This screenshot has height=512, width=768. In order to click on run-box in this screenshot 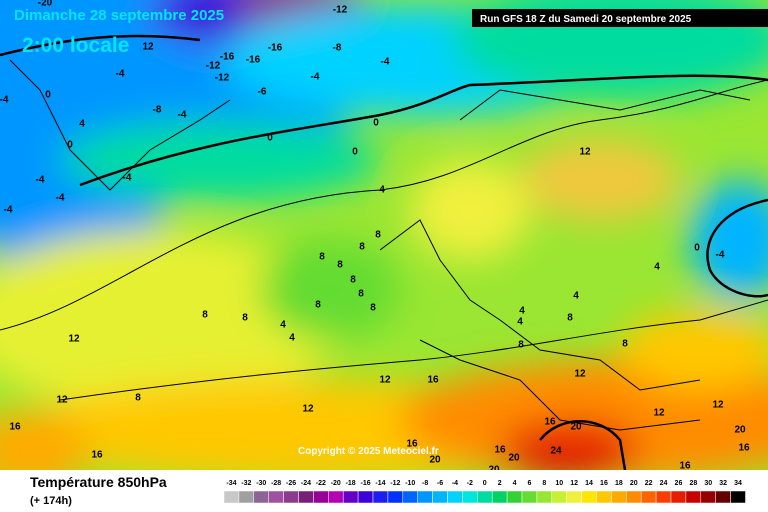, I will do `click(620, 18)`.